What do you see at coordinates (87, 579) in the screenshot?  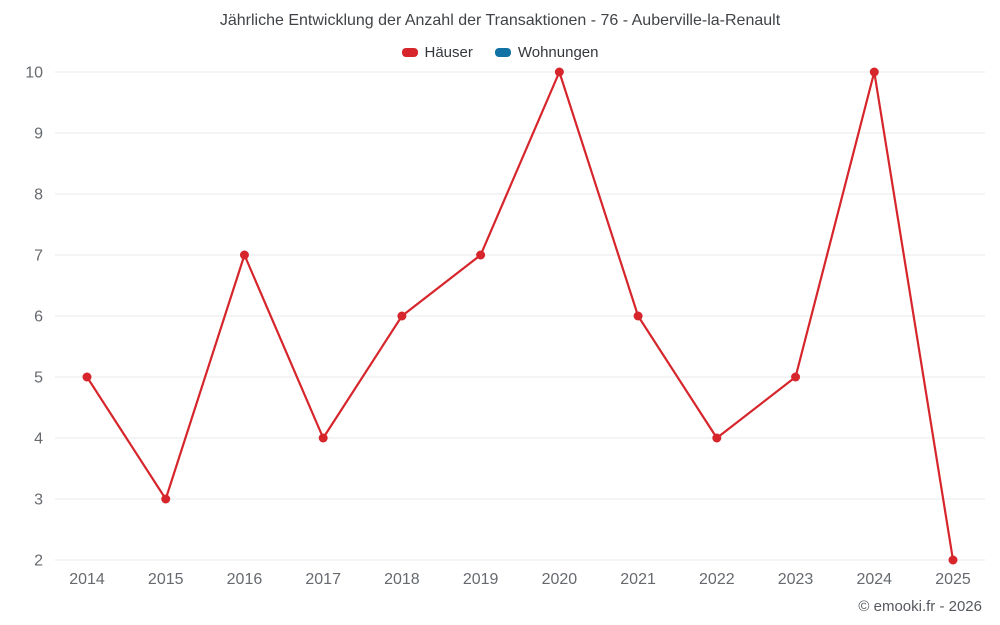 I see `x-tick-label: 2014` at bounding box center [87, 579].